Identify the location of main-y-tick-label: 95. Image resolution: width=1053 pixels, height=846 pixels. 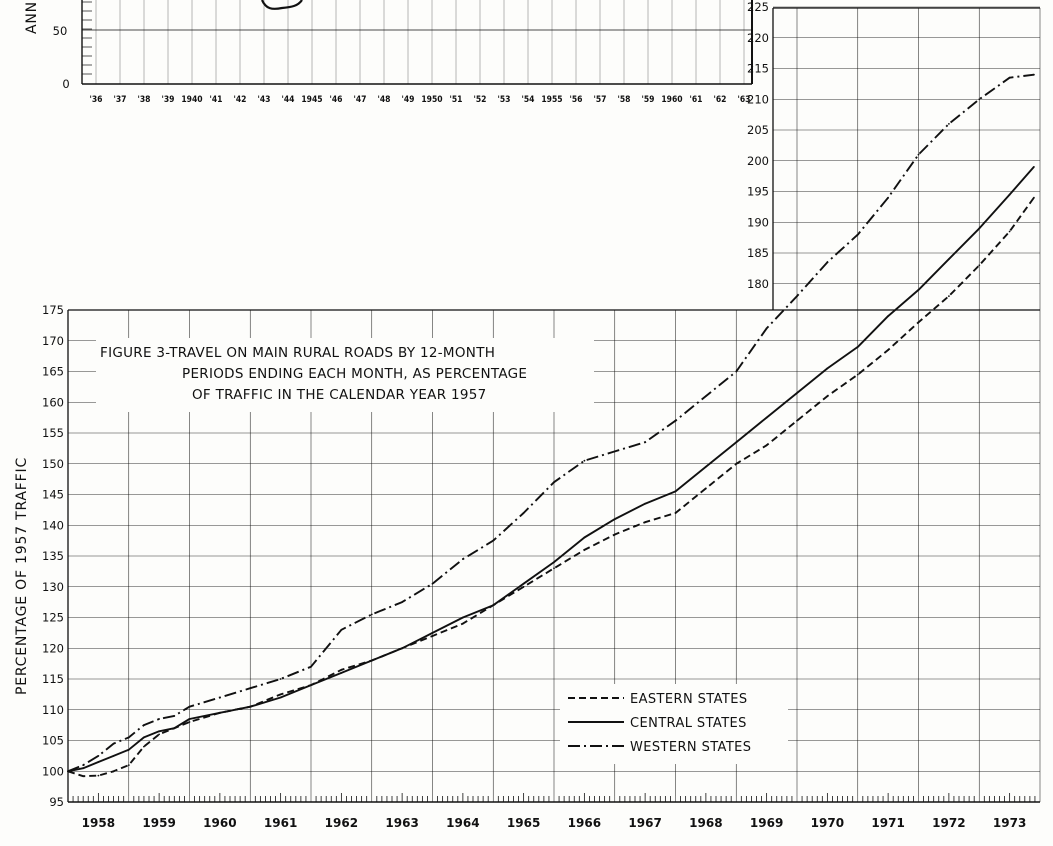
(56, 802).